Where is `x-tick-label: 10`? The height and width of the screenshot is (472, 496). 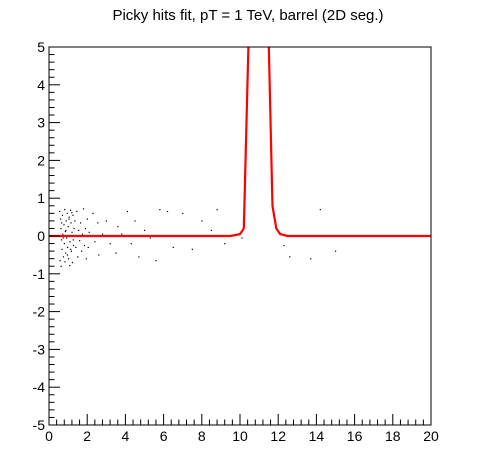 x-tick-label: 10 is located at coordinates (240, 436).